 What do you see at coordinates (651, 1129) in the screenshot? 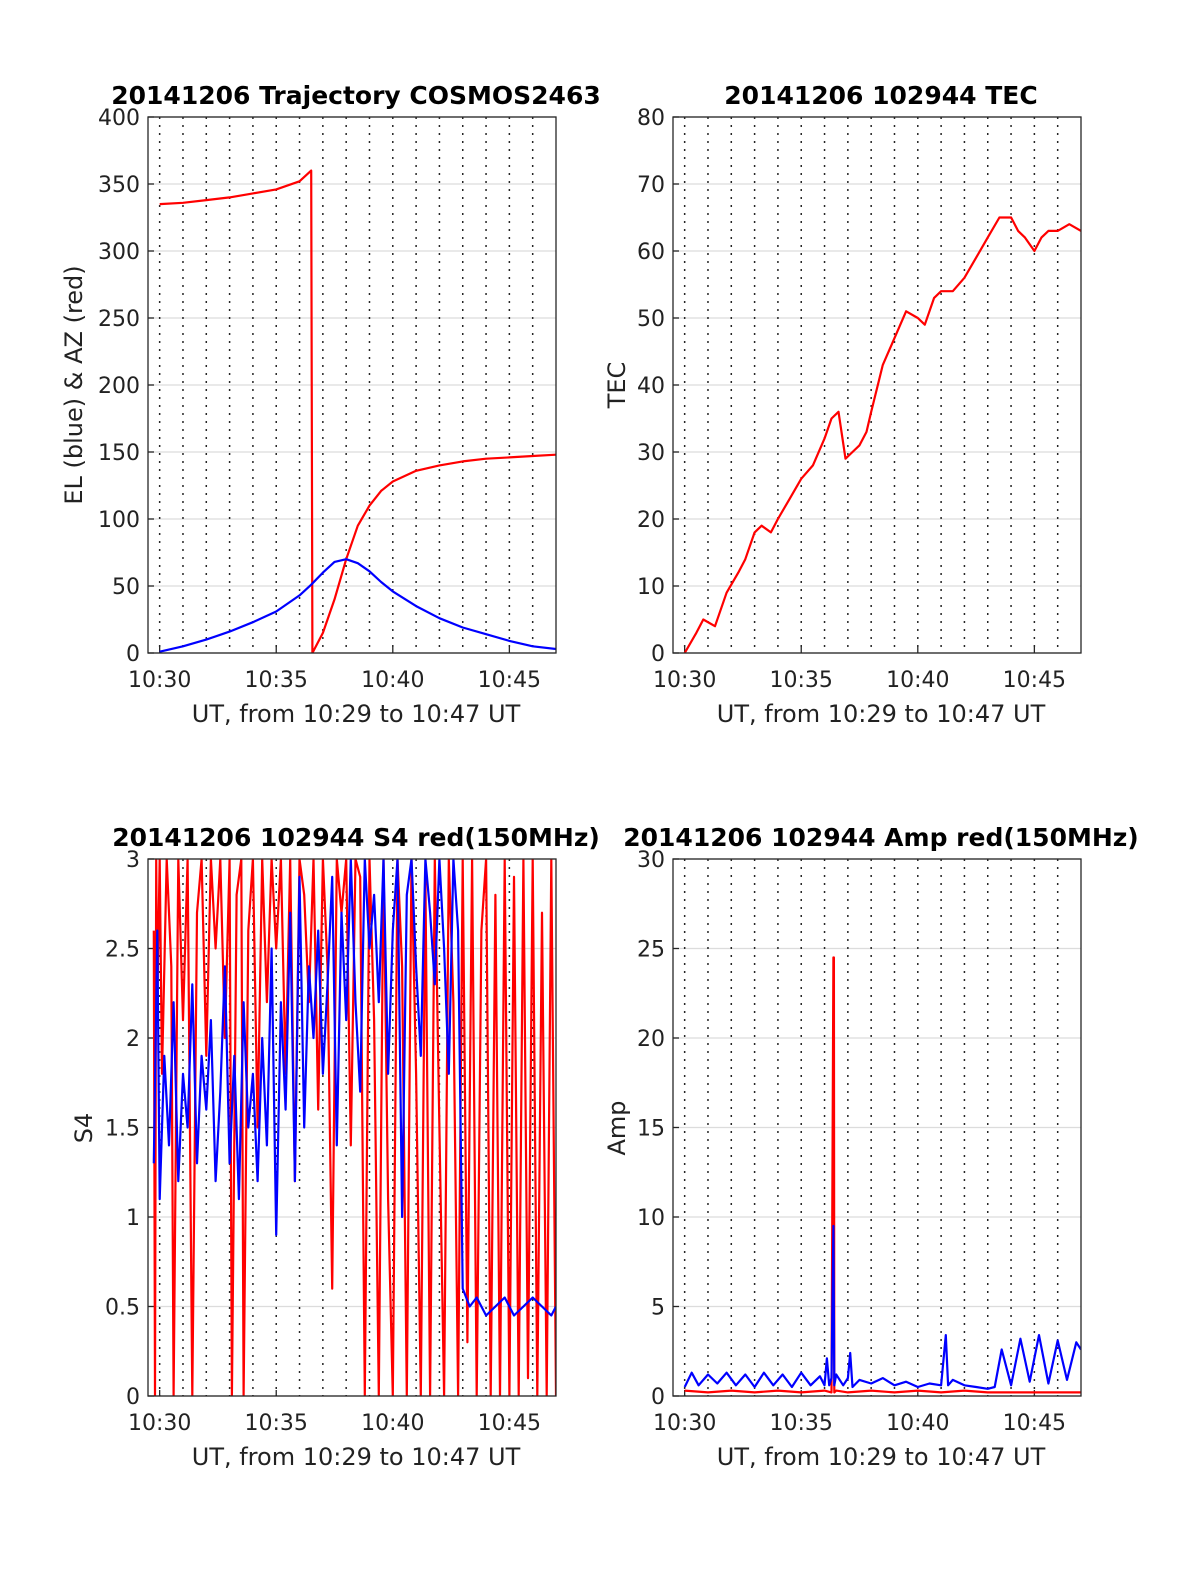
I see `y-tick-label: 15` at bounding box center [651, 1129].